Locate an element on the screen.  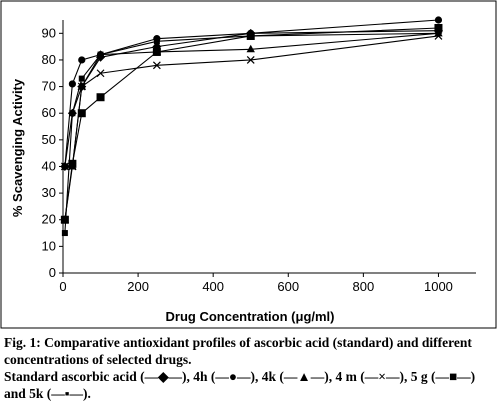
y-tick-label: 90 is located at coordinates (49, 32).